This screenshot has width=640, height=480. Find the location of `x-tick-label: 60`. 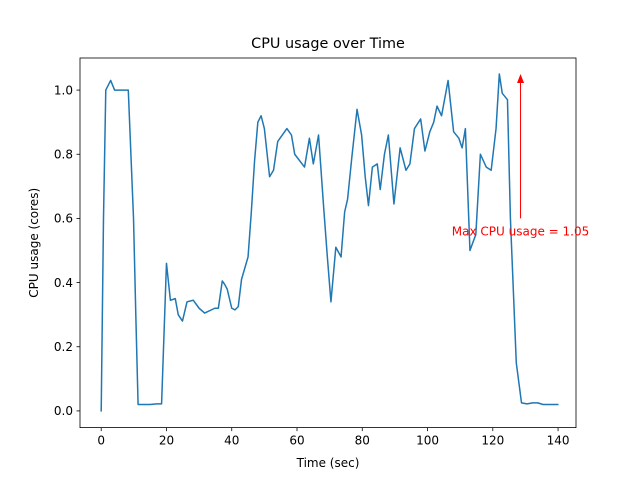

x-tick-label: 60 is located at coordinates (296, 441).